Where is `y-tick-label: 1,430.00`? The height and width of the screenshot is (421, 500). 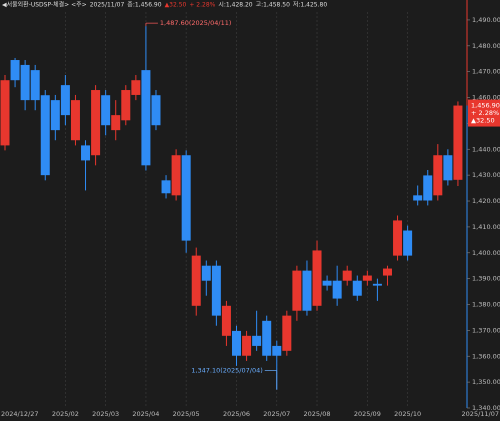 y-tick-label: 1,430.00 is located at coordinates (486, 175).